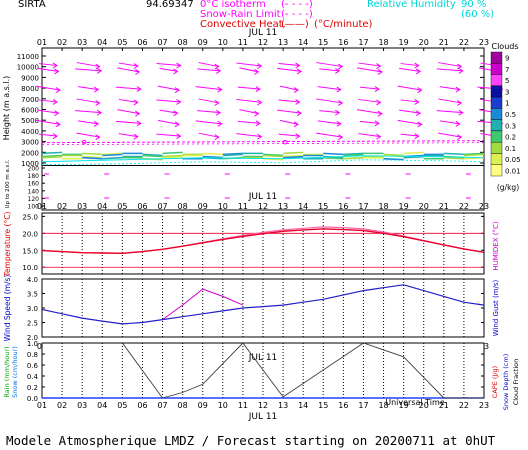 The height and width of the screenshot is (450, 528). Describe the element at coordinates (263, 358) in the screenshot. I see `date-label-precip: JUL 11` at that location.